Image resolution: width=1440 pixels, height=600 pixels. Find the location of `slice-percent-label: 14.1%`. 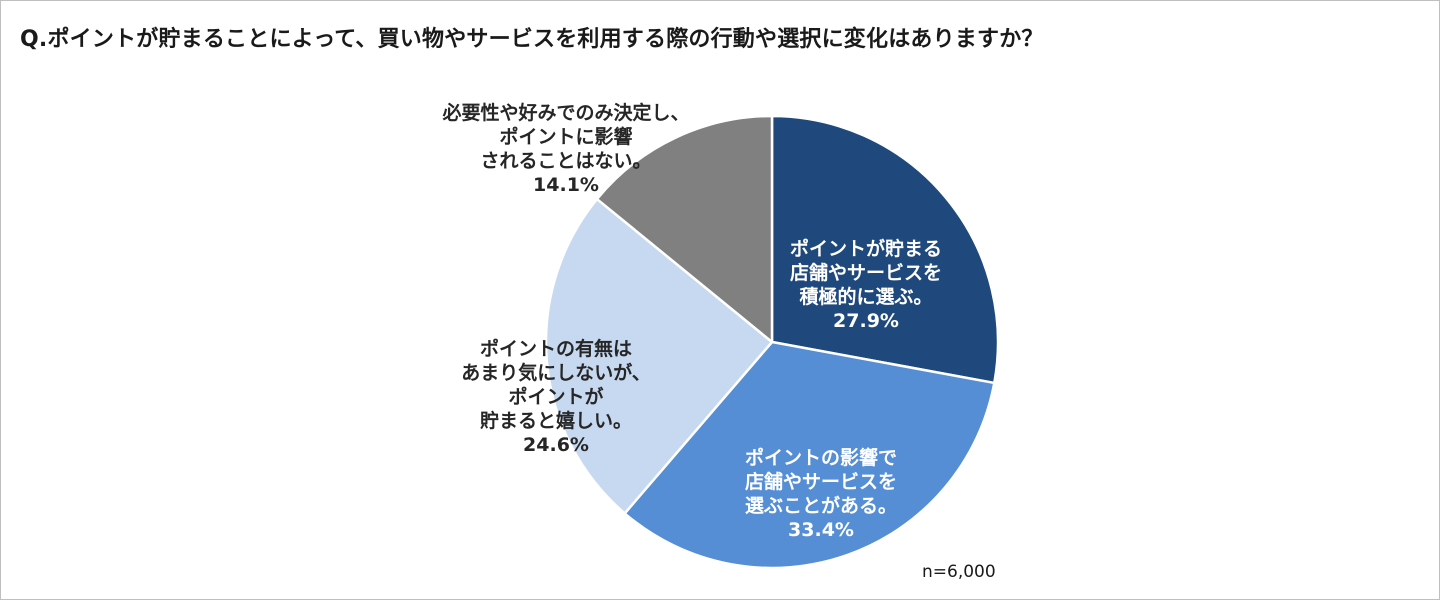

slice-percent-label: 14.1% is located at coordinates (566, 185).